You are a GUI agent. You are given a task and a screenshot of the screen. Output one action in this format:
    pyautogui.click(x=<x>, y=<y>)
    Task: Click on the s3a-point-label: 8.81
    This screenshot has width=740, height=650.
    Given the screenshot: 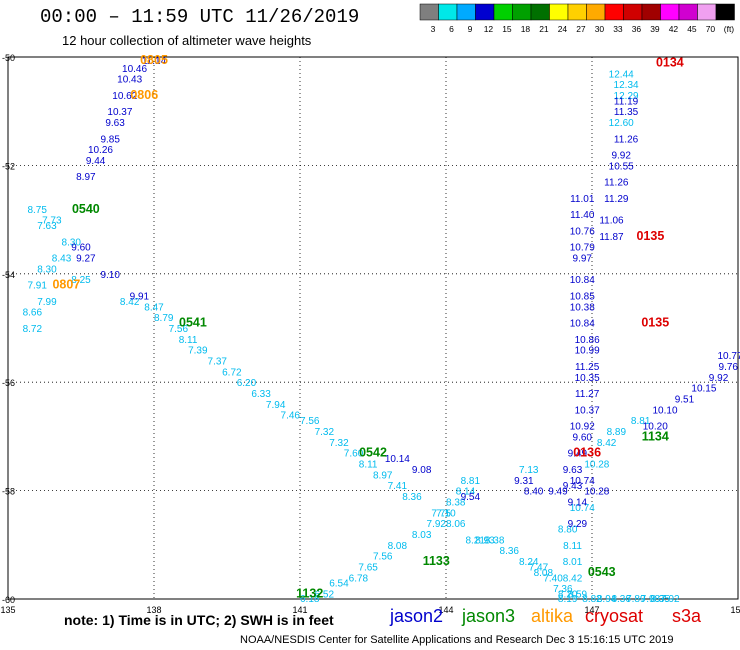 What is the action you would take?
    pyautogui.click(x=641, y=421)
    